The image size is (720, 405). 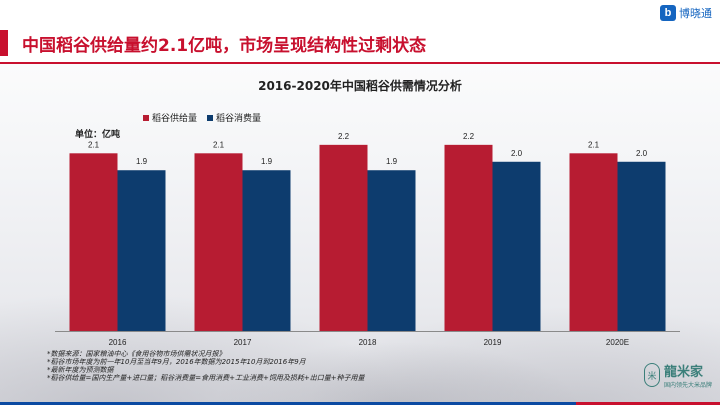 I want to click on partner-logo-tagline: 国内领先大米品牌, so click(x=687, y=385).